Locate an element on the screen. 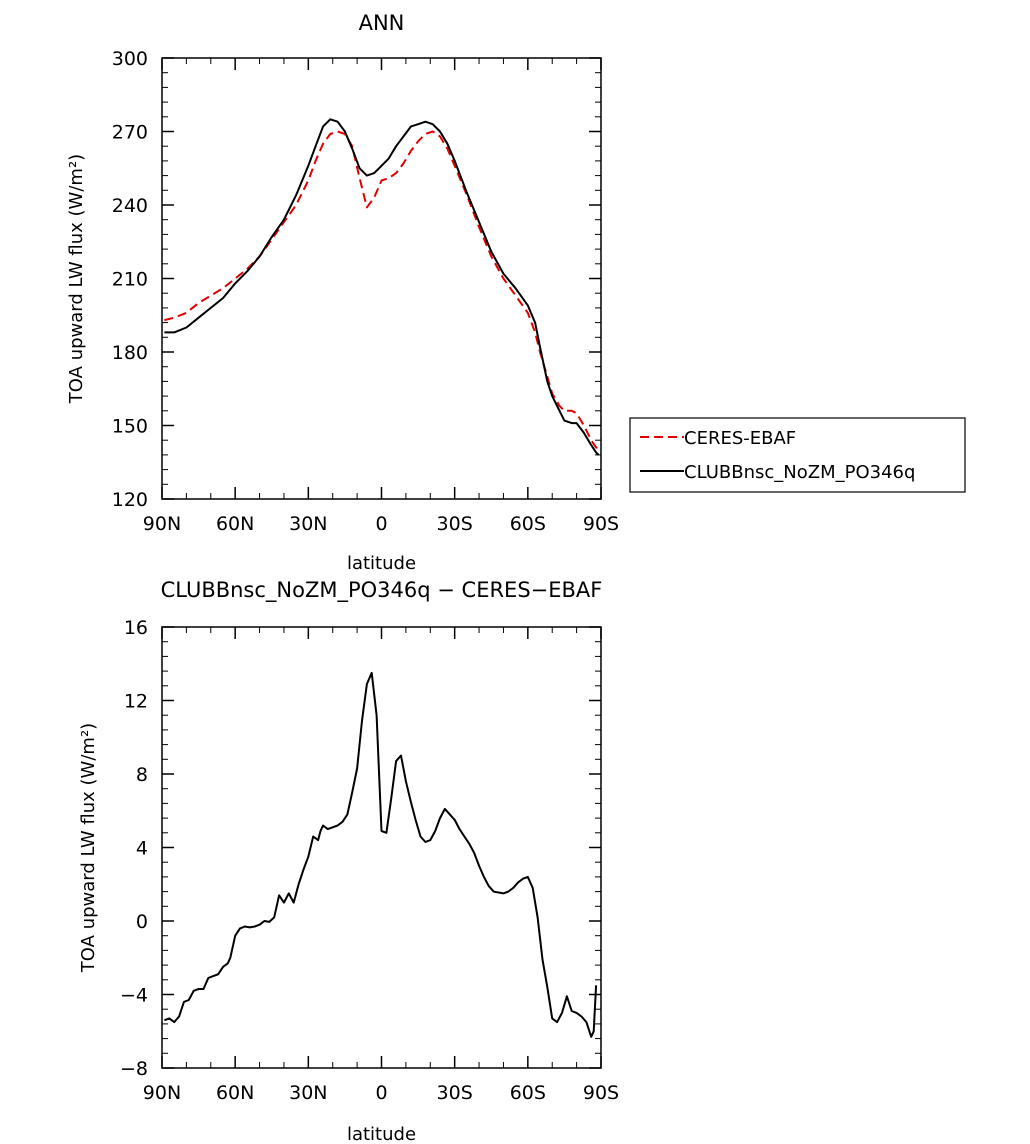  legend-box is located at coordinates (797, 455).